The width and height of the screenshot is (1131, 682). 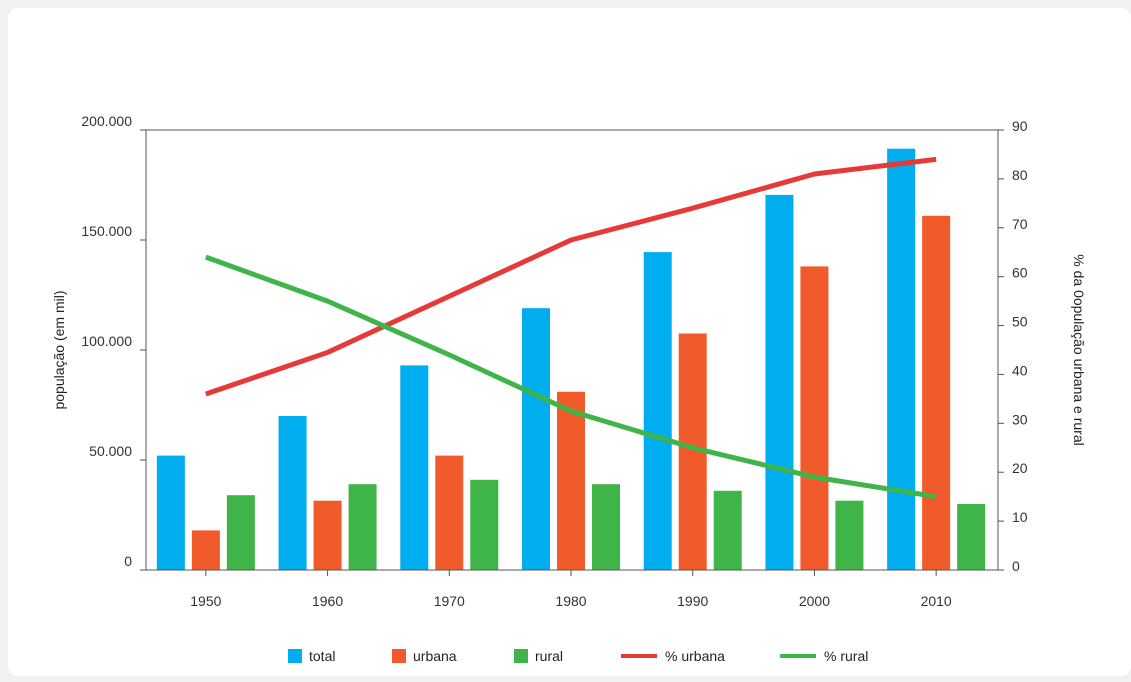 I want to click on x-tick-label: 1990, so click(x=692, y=601).